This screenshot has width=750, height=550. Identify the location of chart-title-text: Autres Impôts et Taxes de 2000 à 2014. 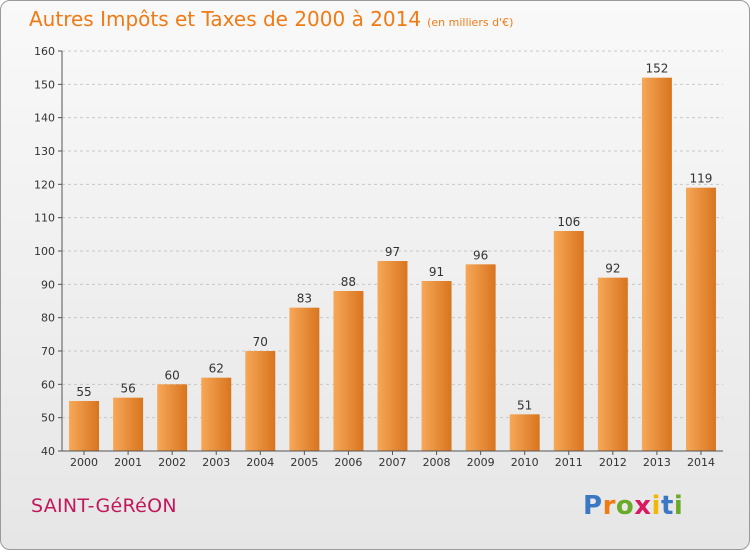
(225, 19).